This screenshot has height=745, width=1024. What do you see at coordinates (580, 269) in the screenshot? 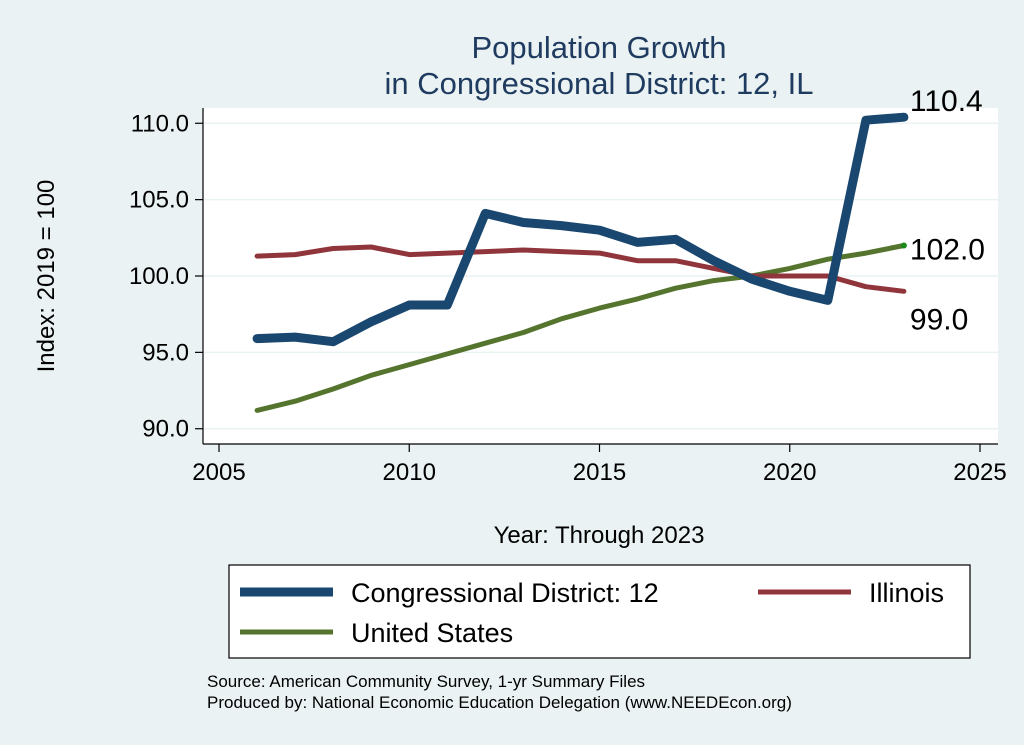
I see `series-line-illinois` at bounding box center [580, 269].